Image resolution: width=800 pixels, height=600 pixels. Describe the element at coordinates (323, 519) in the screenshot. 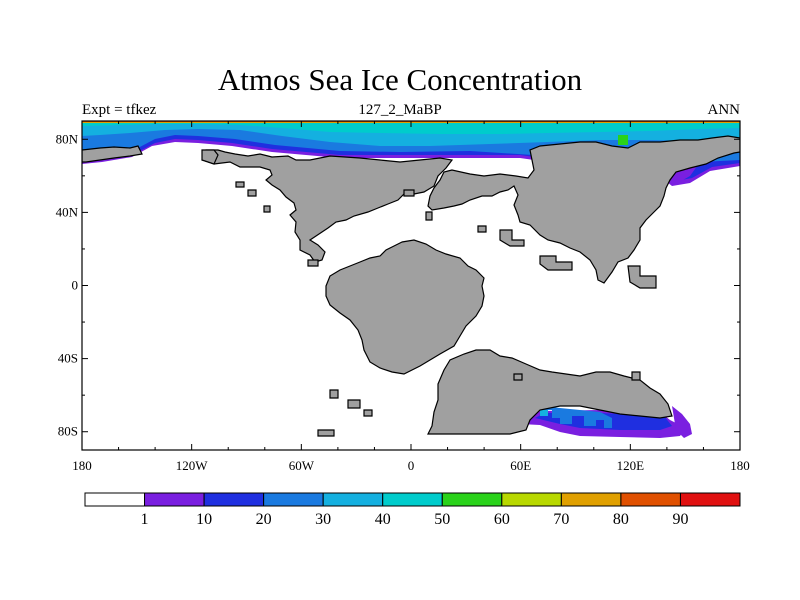

I see `colorbar-label: 30` at that location.